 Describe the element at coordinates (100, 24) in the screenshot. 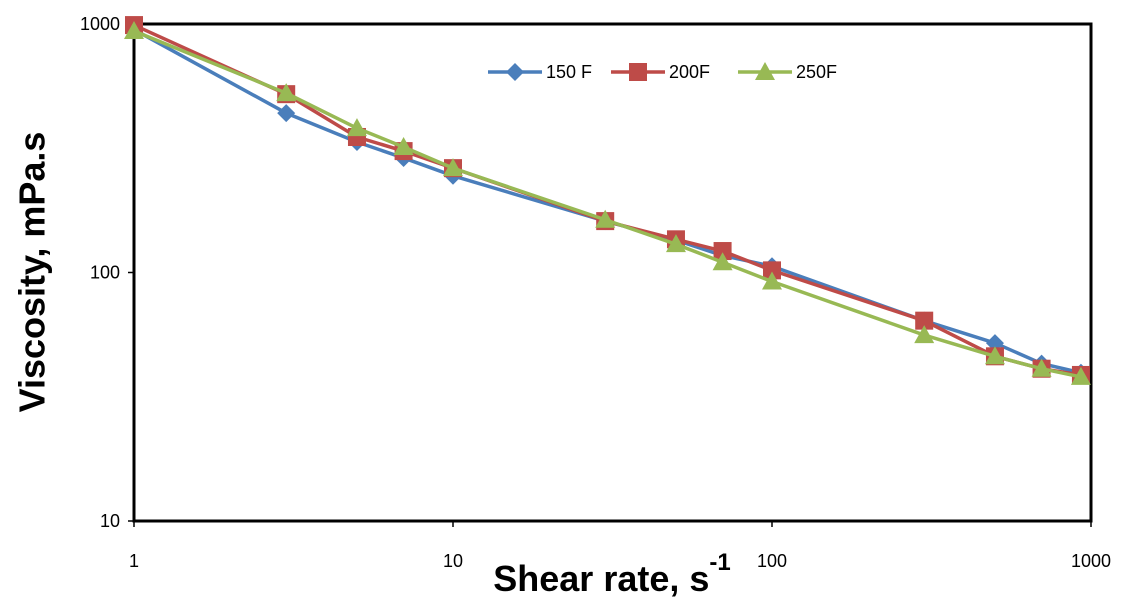

I see `y-tick-label: 1000` at that location.